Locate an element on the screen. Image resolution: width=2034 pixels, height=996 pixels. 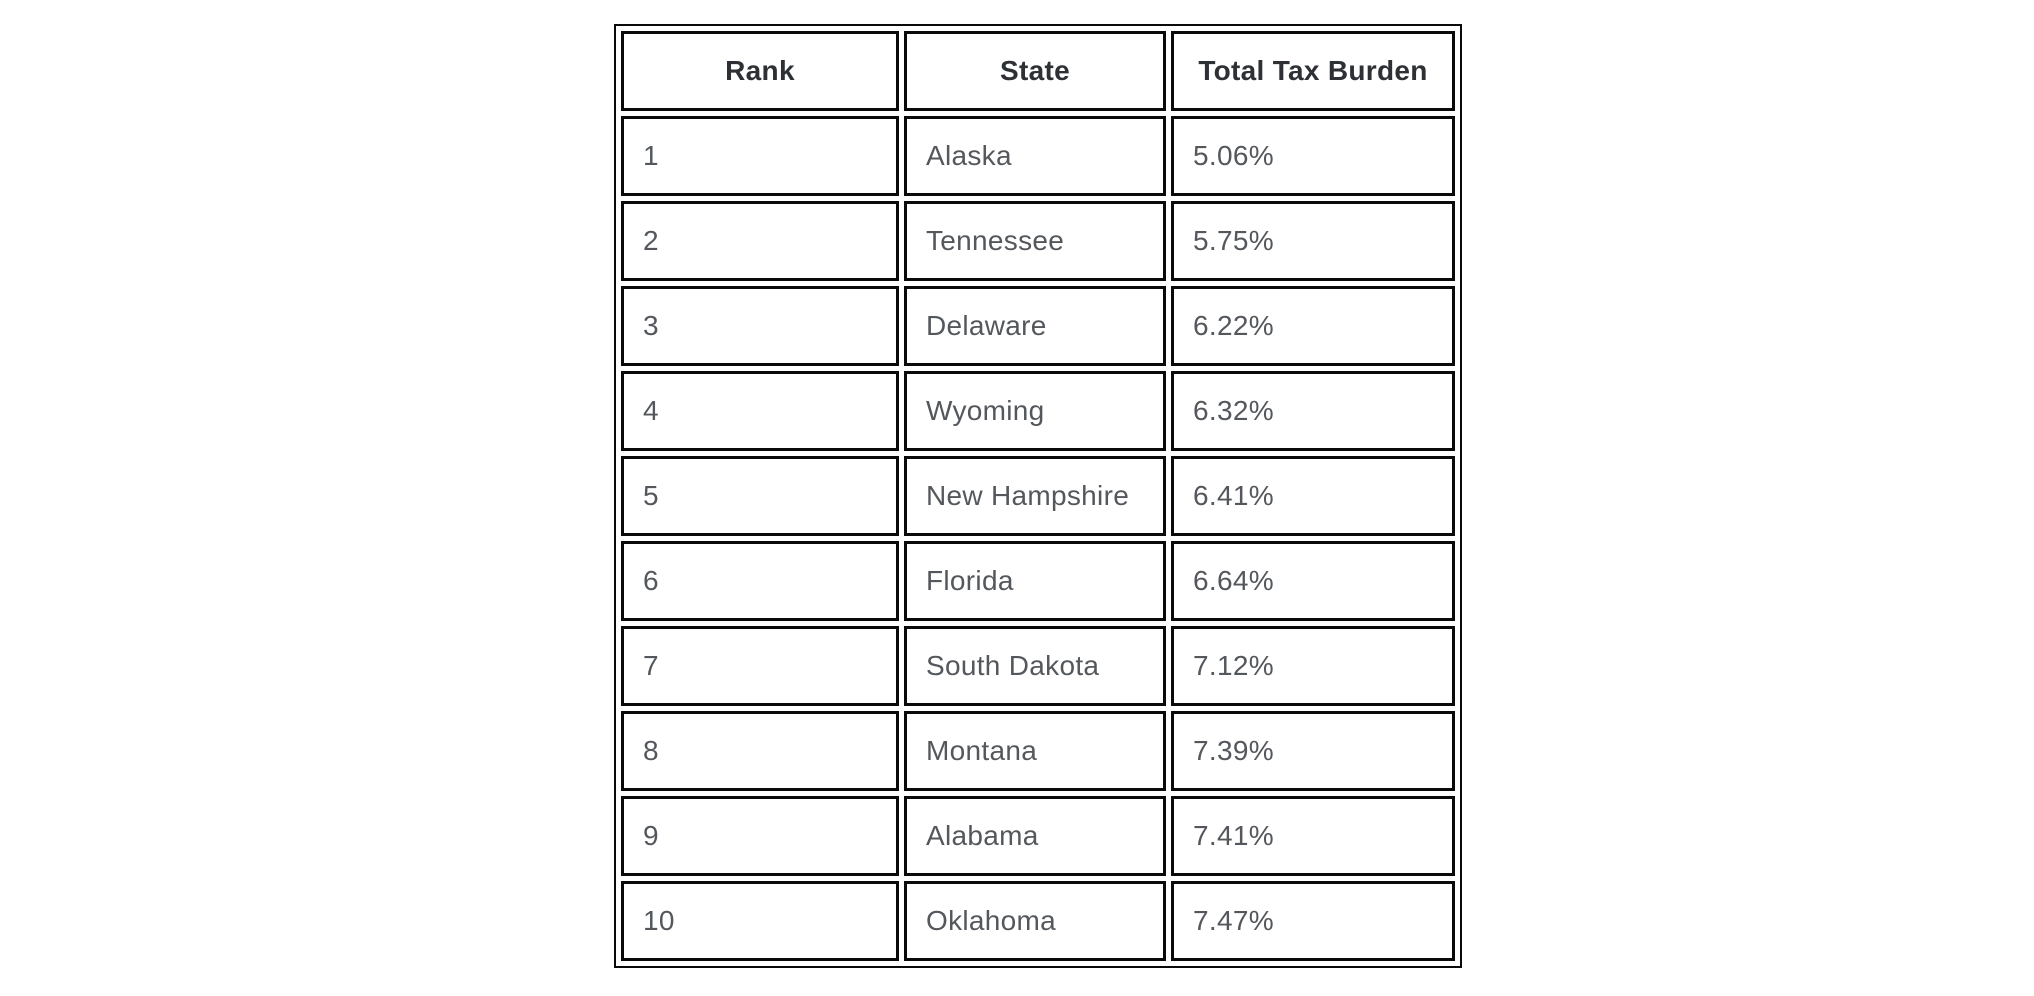
header-row: Rank State Total Tax Burden is located at coordinates (1038, 71).